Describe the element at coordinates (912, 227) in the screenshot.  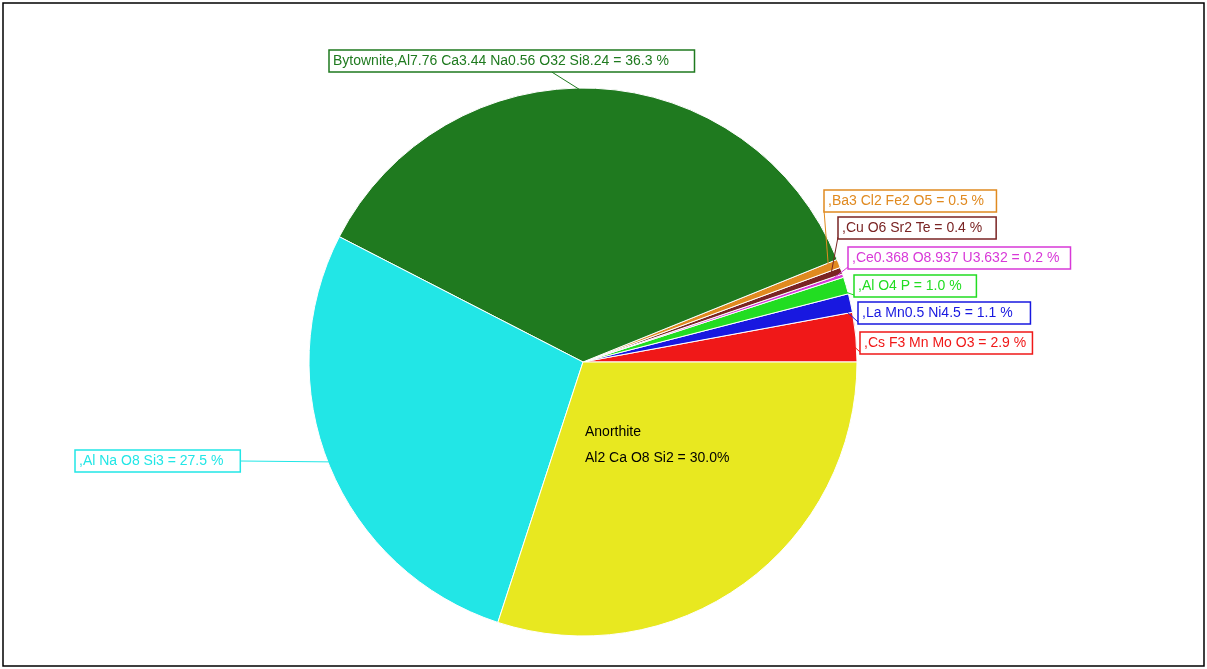
I see `slice-label: ,Cu O6 Sr2 Te = 0.4 %` at that location.